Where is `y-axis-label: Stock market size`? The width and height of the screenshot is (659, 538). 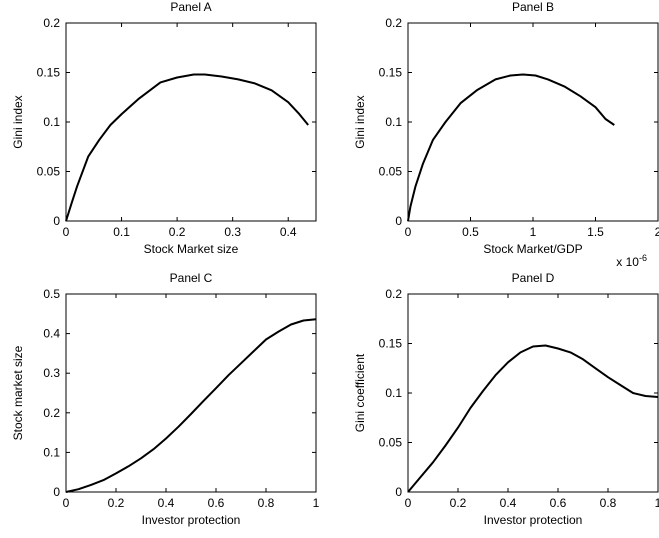
y-axis-label: Stock market size is located at coordinates (18, 392).